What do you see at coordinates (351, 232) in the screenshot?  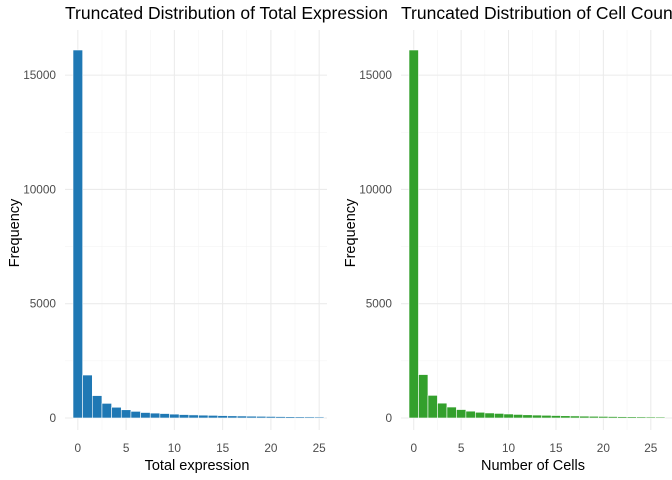 I see `right-y-axis-title: Frequency` at bounding box center [351, 232].